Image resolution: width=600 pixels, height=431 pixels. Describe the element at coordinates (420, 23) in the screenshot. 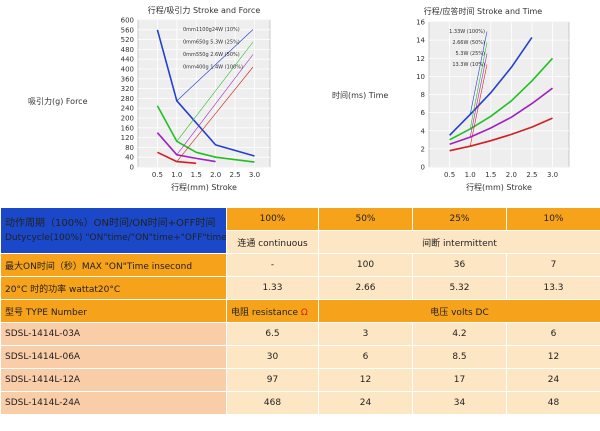

I see `y-tick-label: 16` at that location.